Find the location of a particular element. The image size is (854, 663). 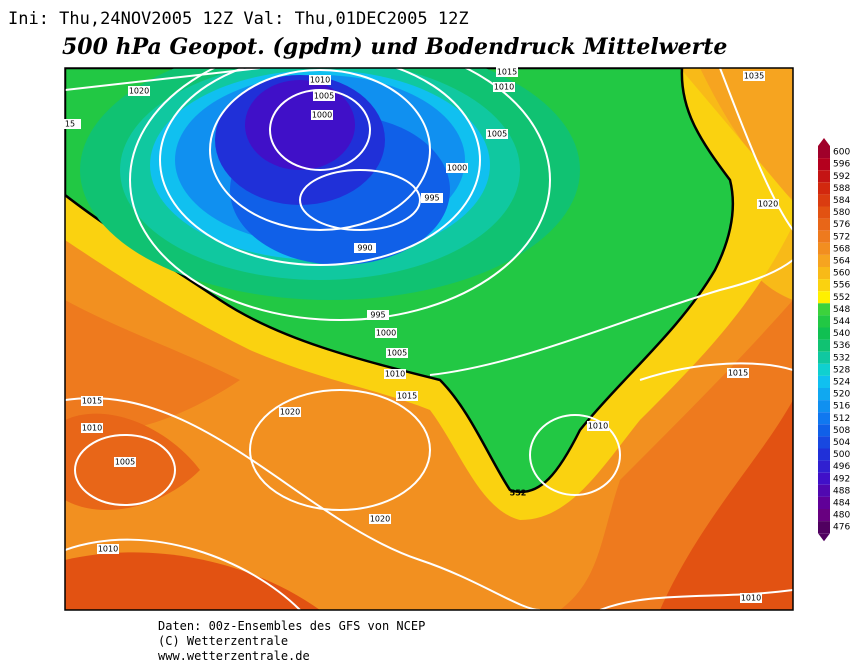

colorbar-label: 540 is located at coordinates (841, 334).